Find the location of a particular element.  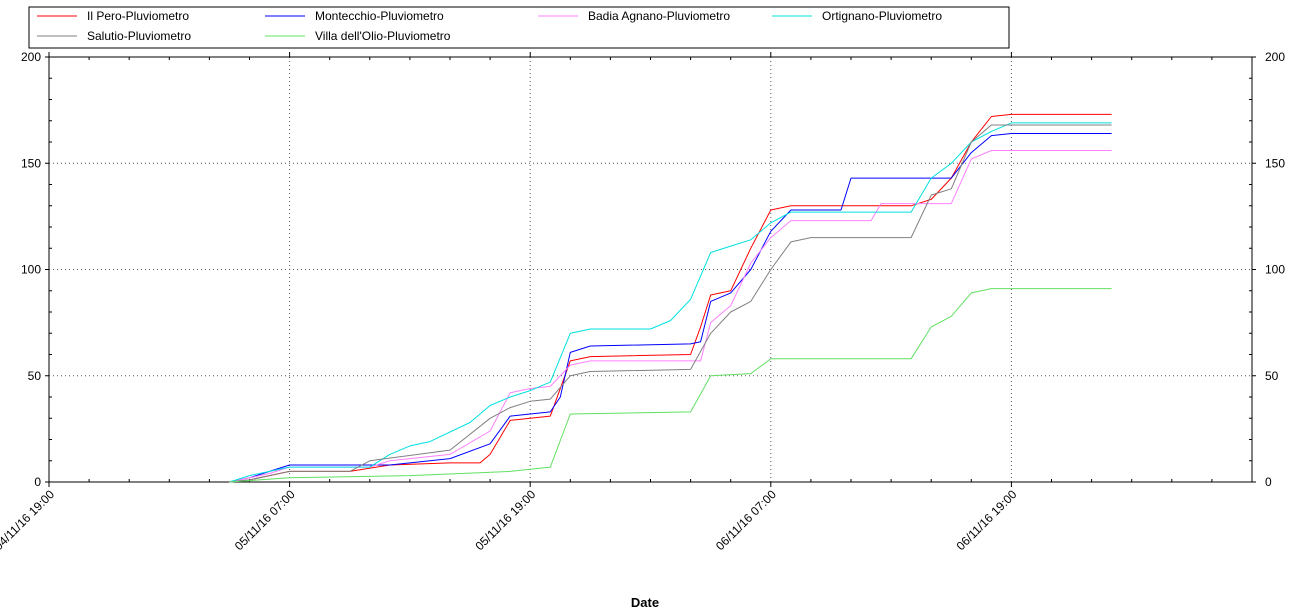

y-tick-label-right: 0 is located at coordinates (1268, 482).